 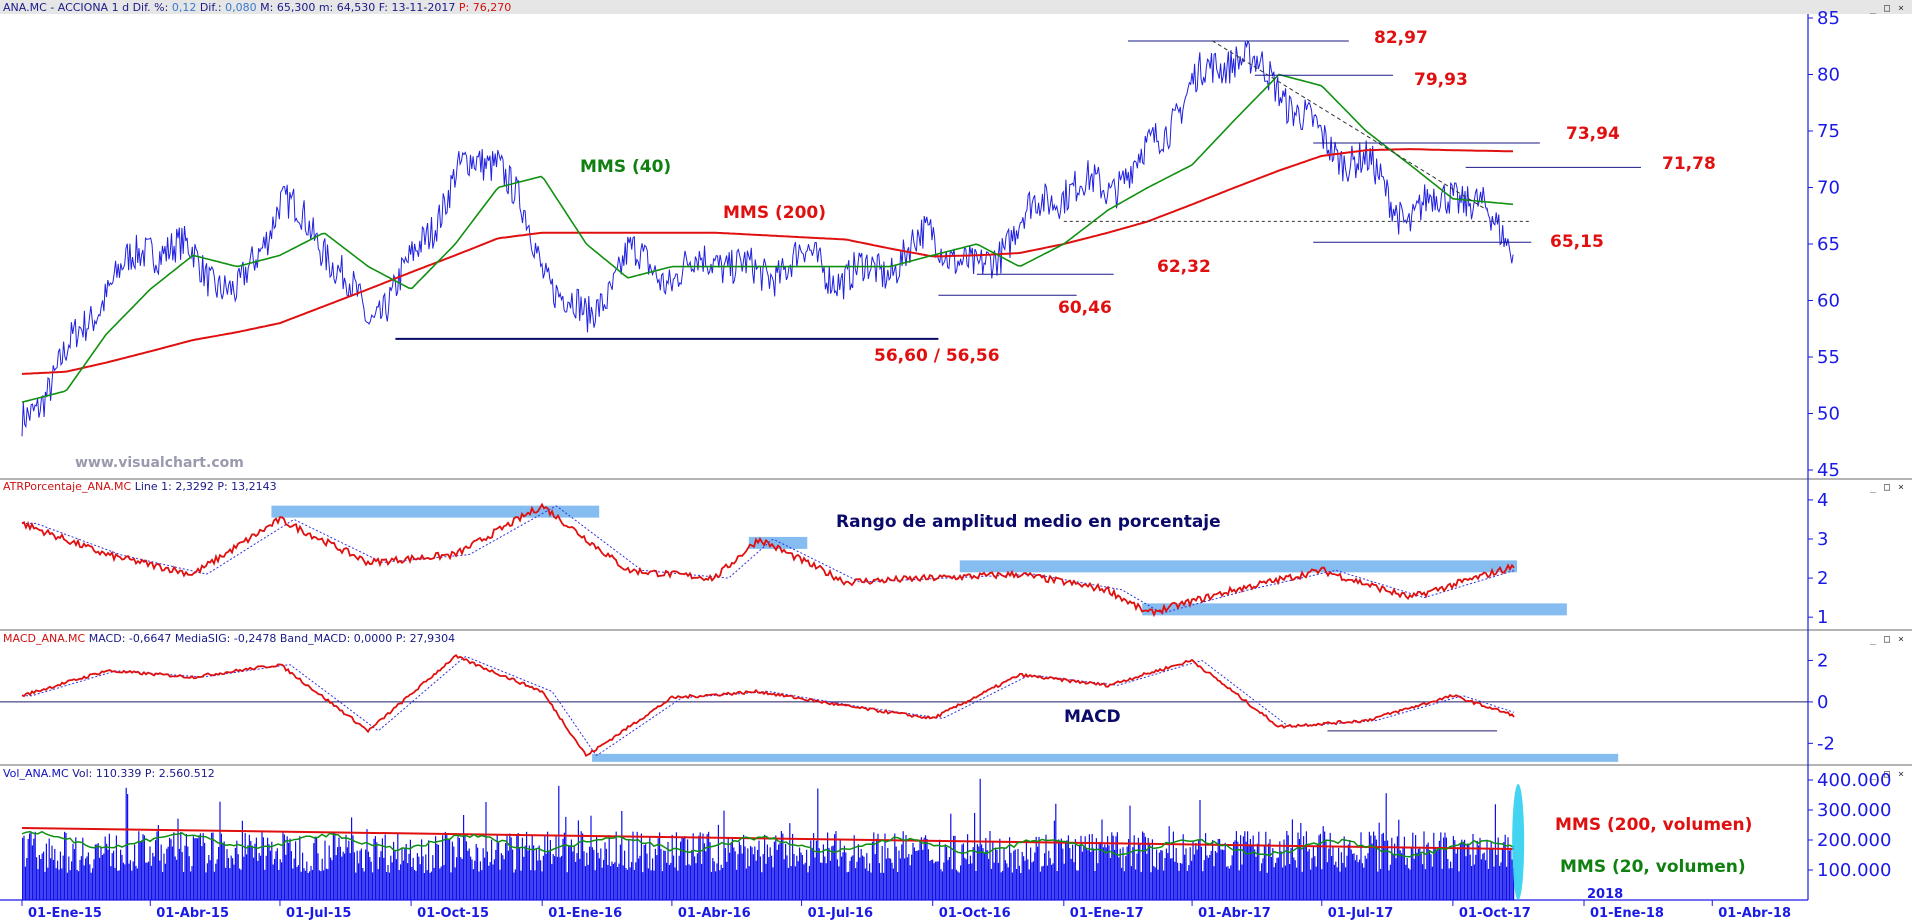 I want to click on atr-window-buttons: _ □ ×, so click(x=1887, y=487).